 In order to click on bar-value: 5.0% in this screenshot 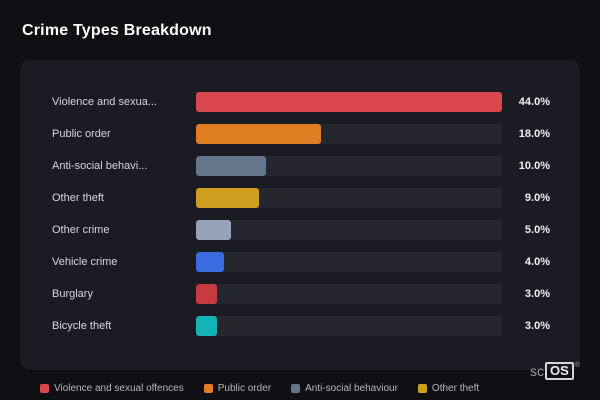, I will do `click(537, 230)`.